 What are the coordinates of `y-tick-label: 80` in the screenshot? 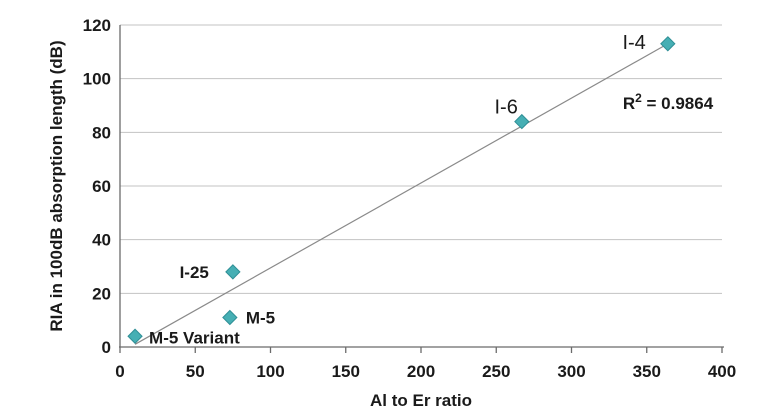 It's located at (101, 132).